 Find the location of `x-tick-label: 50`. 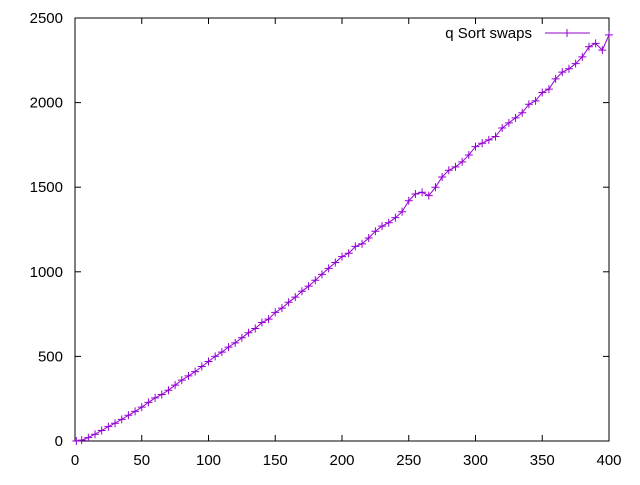

x-tick-label: 50 is located at coordinates (141, 460).